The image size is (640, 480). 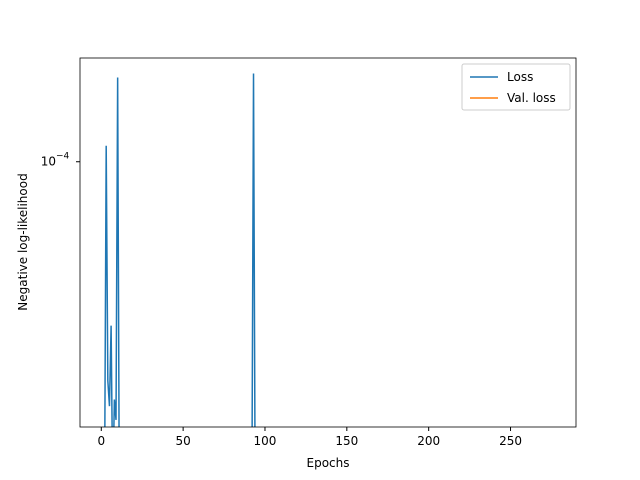 What do you see at coordinates (63, 157) in the screenshot?
I see `y-tick-exponent: −4` at bounding box center [63, 157].